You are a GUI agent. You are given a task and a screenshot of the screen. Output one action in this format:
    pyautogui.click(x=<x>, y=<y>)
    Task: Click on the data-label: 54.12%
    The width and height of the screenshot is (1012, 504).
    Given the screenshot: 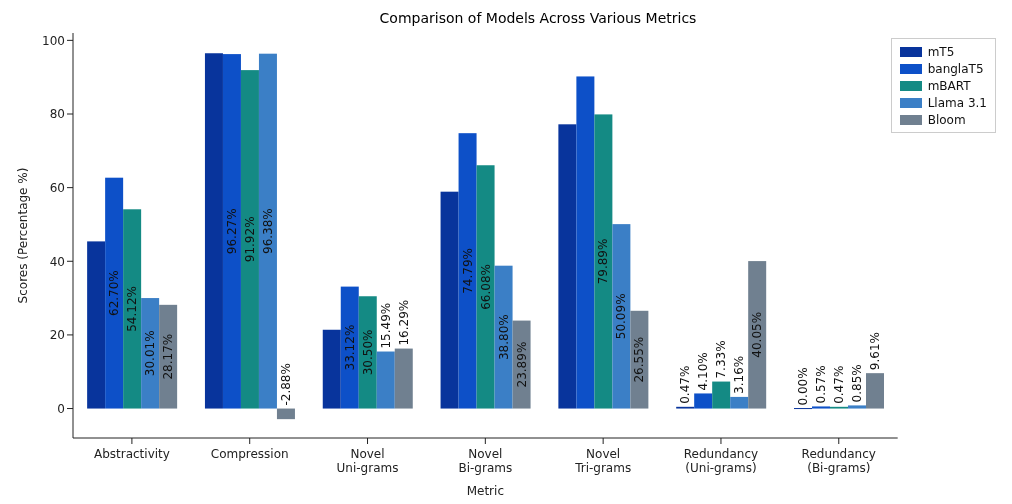 What is the action you would take?
    pyautogui.click(x=132, y=309)
    